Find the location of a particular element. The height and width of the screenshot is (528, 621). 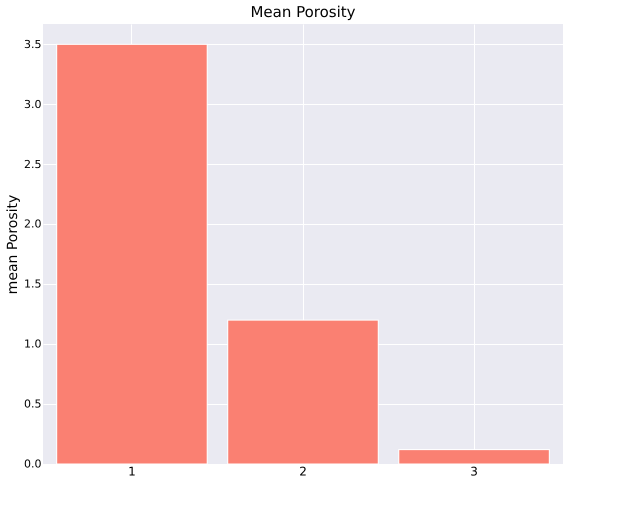

y-tick-label: 3.0 is located at coordinates (33, 104).